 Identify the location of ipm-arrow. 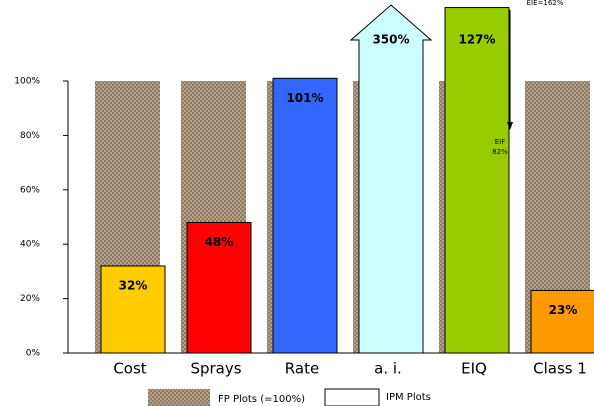
(391, 179).